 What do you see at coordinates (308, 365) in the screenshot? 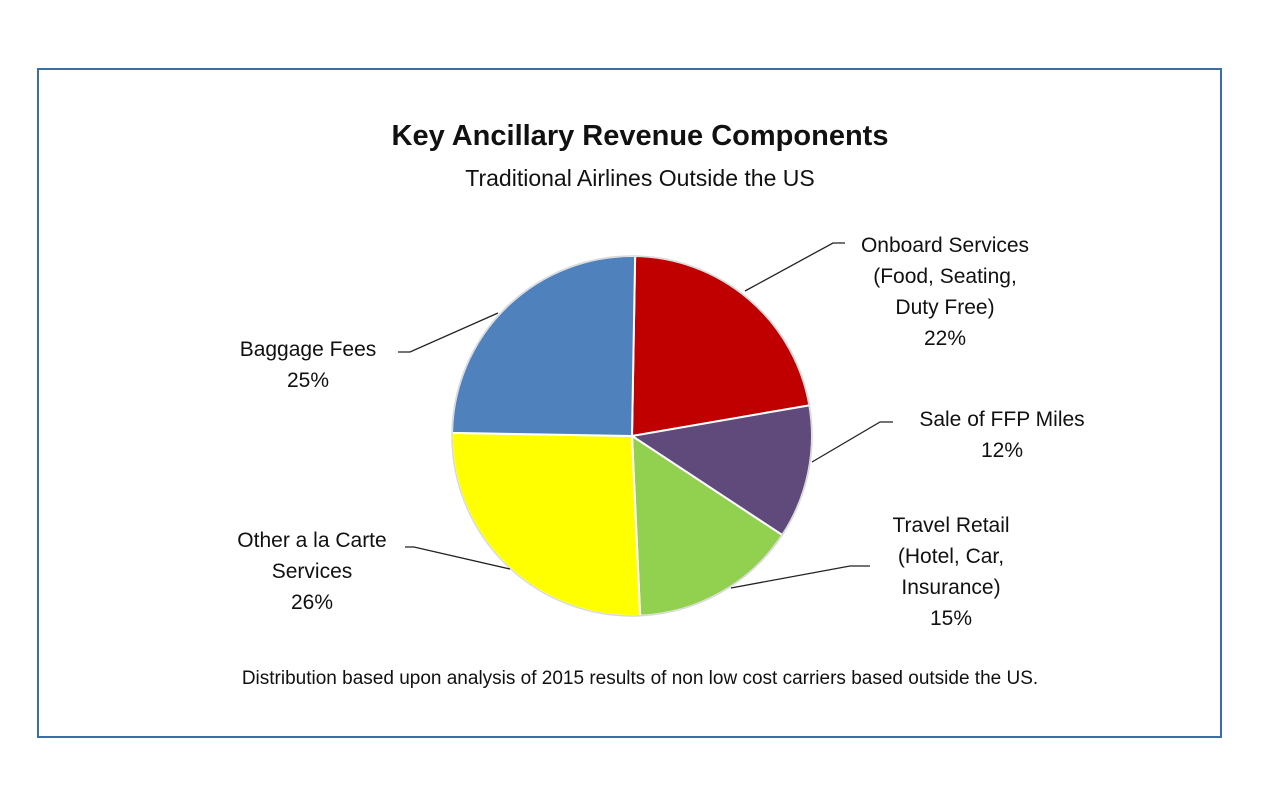
I see `slice-label-5: Baggage Fees 25%` at bounding box center [308, 365].